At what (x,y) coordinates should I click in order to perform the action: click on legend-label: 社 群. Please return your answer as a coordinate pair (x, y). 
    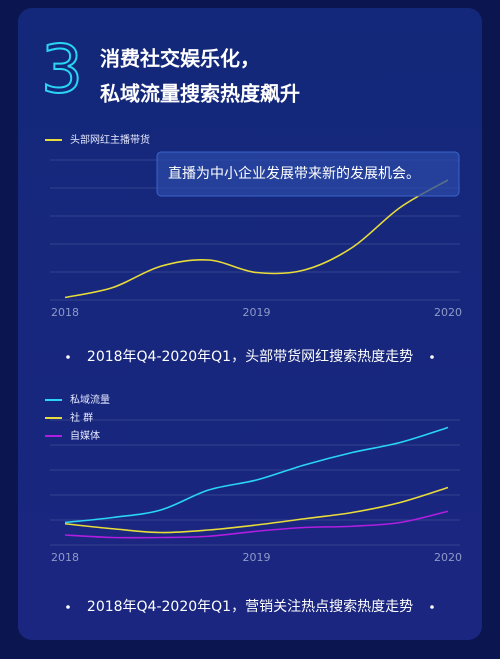
    Looking at the image, I should click on (81, 417).